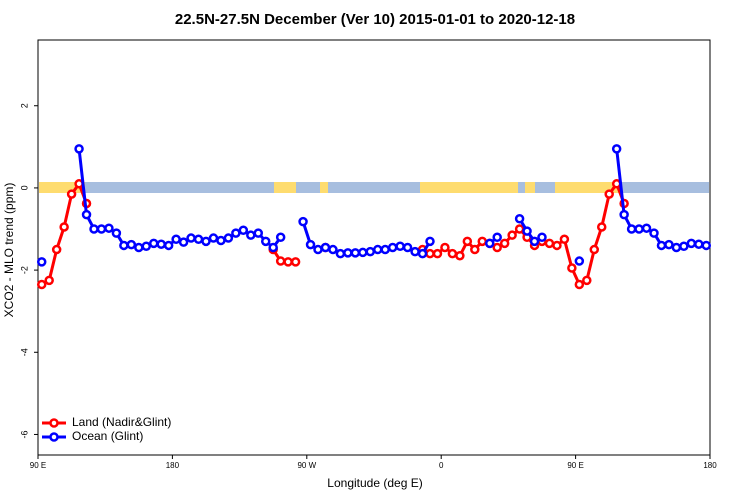  What do you see at coordinates (121, 422) in the screenshot?
I see `legend-label: Land (Nadir&Glint)` at bounding box center [121, 422].